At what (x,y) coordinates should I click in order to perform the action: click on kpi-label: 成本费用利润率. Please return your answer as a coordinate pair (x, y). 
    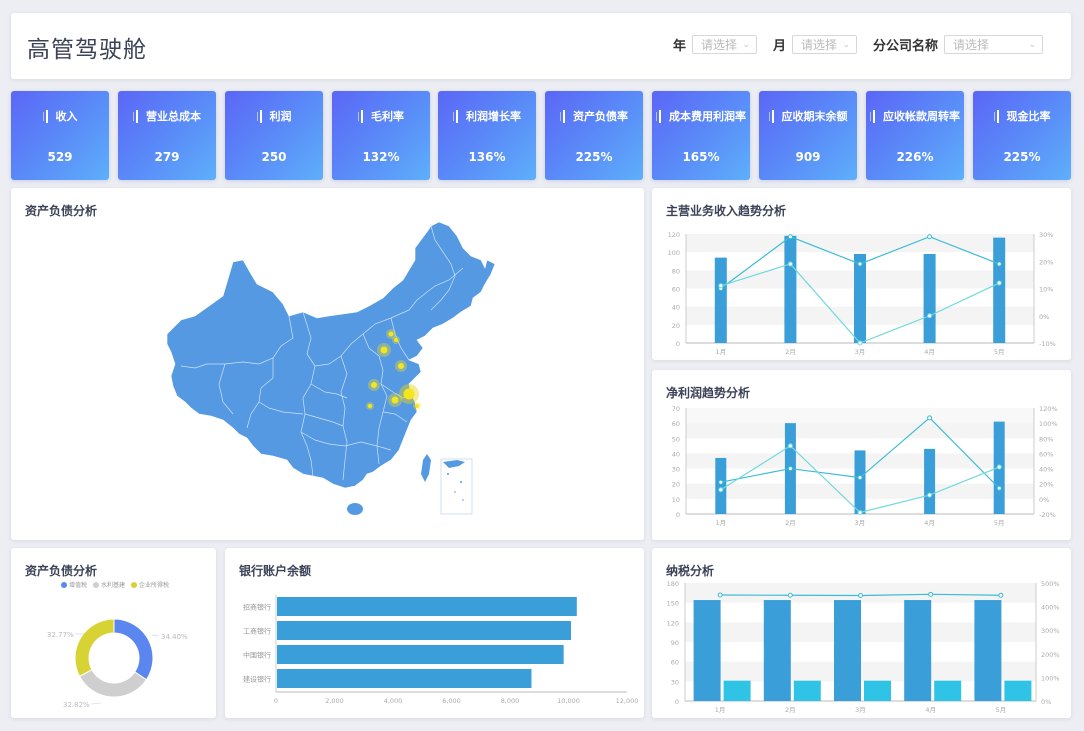
    Looking at the image, I should click on (707, 116).